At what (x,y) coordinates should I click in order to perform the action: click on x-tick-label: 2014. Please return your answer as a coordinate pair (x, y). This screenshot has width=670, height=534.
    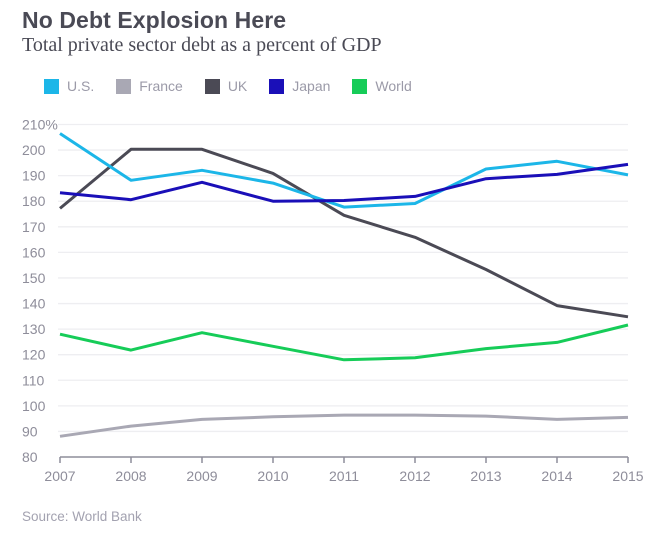
    Looking at the image, I should click on (556, 476).